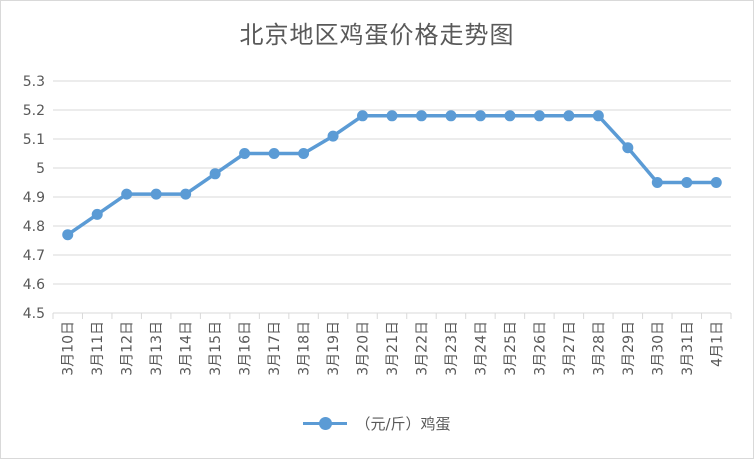 The image size is (754, 459). What do you see at coordinates (452, 348) in the screenshot?
I see `x-tick-label: 3月23日` at bounding box center [452, 348].